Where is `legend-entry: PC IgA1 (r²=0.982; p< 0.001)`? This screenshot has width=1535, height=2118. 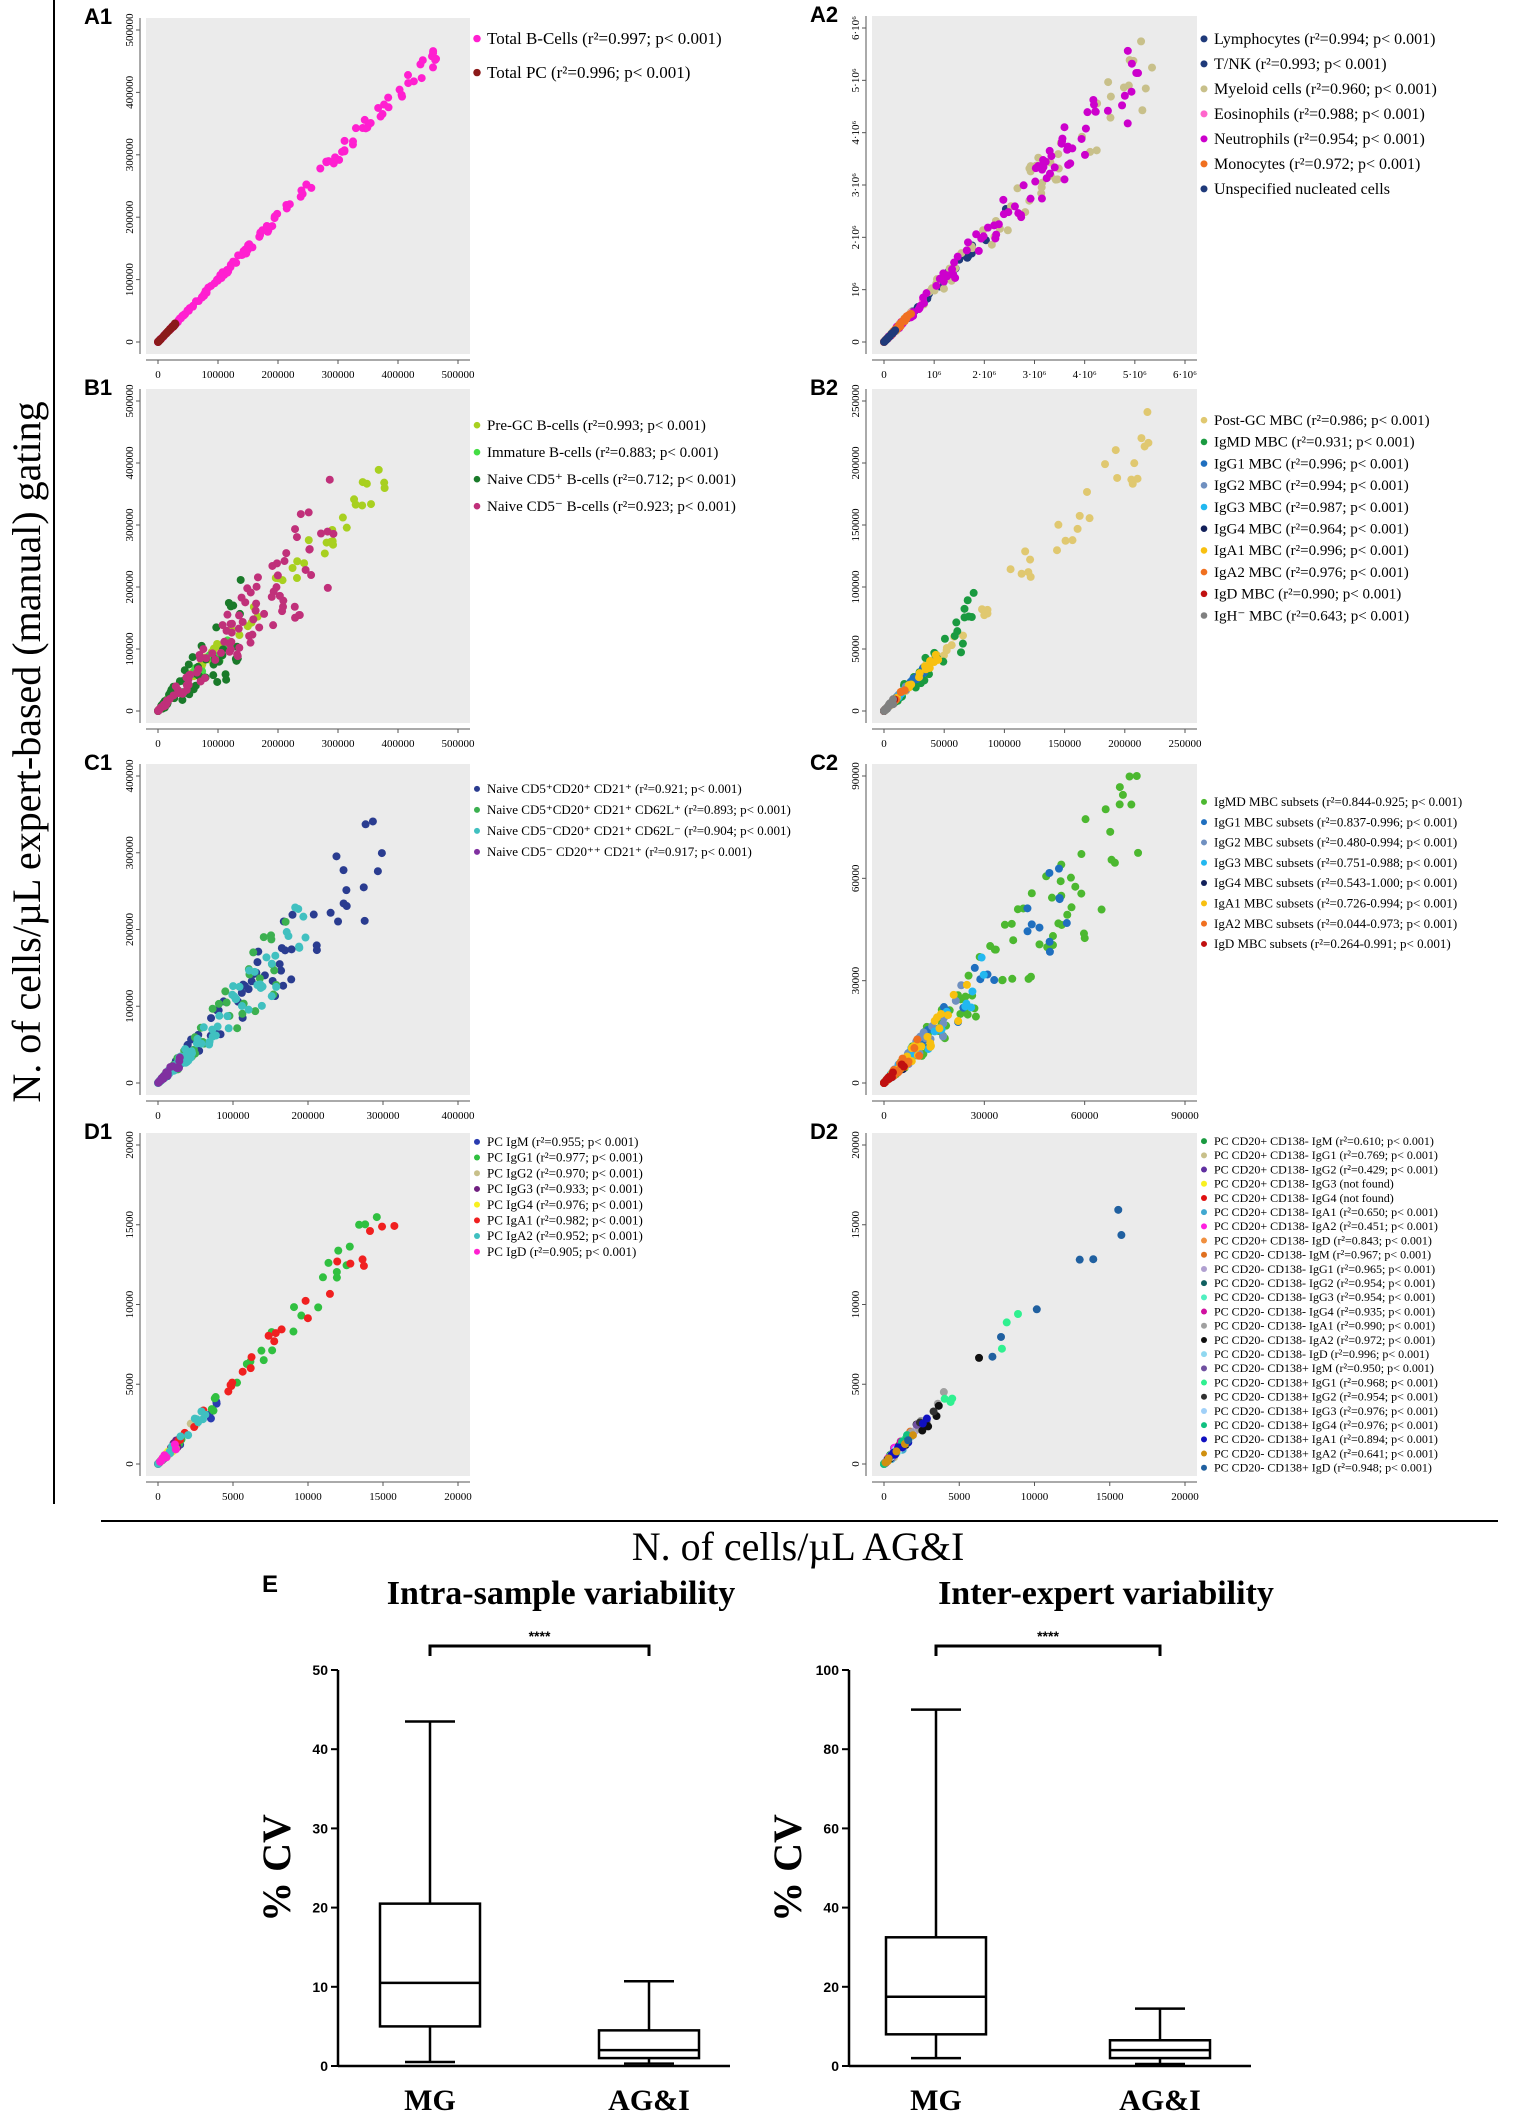
legend-entry: PC IgA1 (r²=0.982; p< 0.001) is located at coordinates (565, 1220).